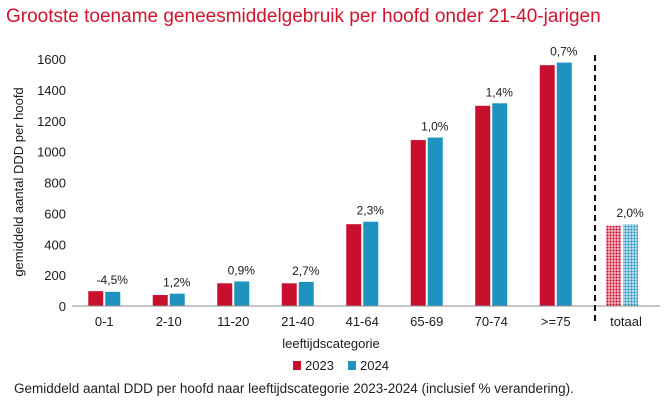 This screenshot has width=668, height=414. I want to click on x-tick-label: 0-1, so click(104, 321).